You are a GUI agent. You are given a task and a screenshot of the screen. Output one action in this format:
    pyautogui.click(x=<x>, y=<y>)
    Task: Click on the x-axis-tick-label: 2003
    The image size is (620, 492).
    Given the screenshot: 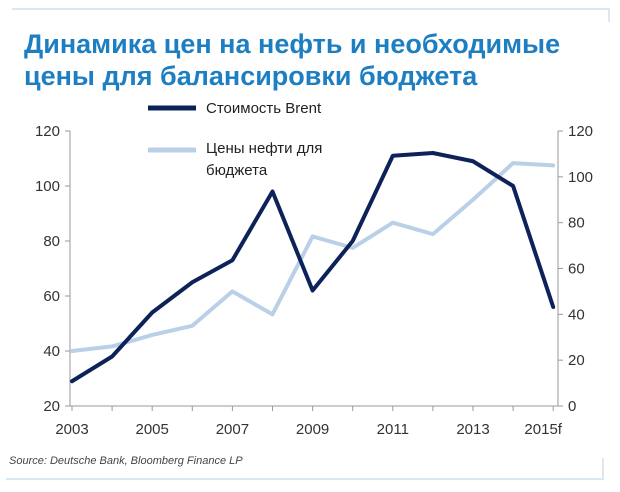 What is the action you would take?
    pyautogui.click(x=71, y=429)
    